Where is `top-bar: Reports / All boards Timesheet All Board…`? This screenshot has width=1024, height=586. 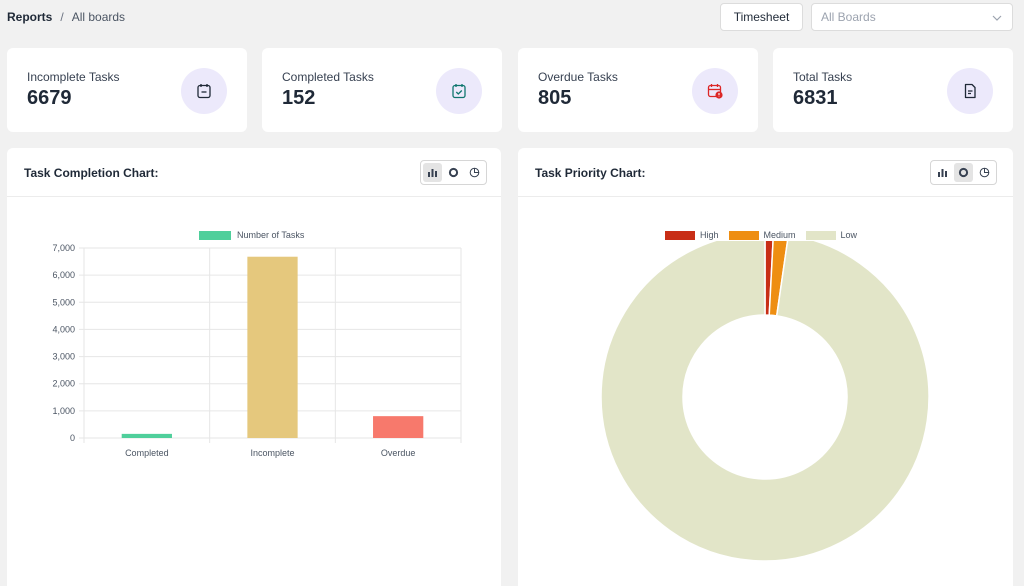
top-bar: Reports / All boards Timesheet All Board… is located at coordinates (512, 17).